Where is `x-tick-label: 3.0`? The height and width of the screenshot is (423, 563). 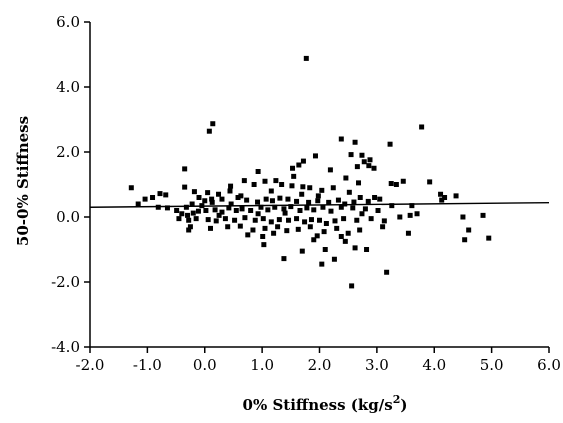 x-tick-label: 3.0 is located at coordinates (377, 365).